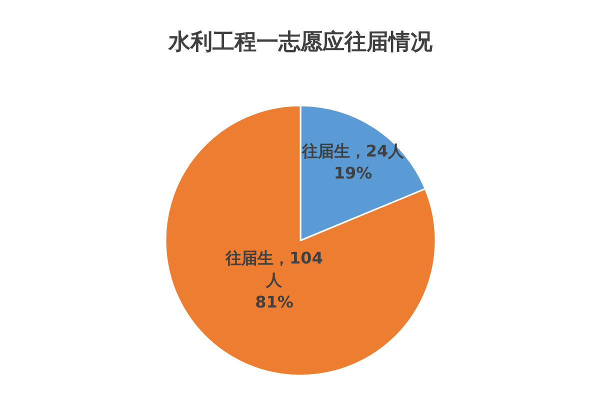 The height and width of the screenshot is (416, 600). I want to click on slice-label: 往届生，24人 19%, so click(353, 161).